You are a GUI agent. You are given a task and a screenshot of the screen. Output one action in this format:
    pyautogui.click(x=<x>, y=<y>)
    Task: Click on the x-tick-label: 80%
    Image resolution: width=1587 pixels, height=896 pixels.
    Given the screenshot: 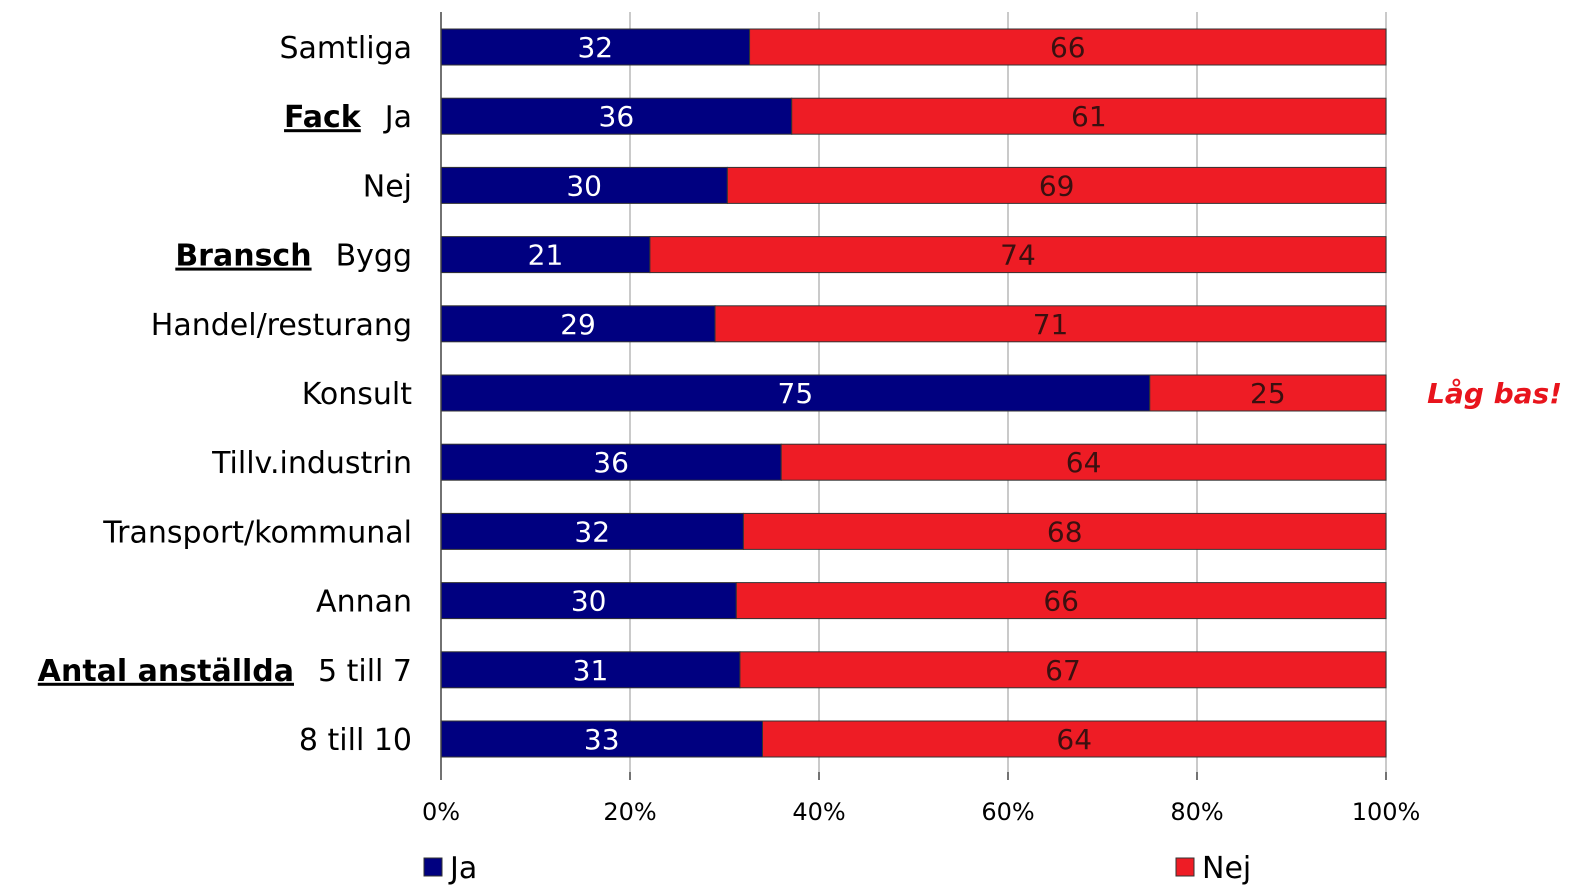 What is the action you would take?
    pyautogui.click(x=1196, y=812)
    